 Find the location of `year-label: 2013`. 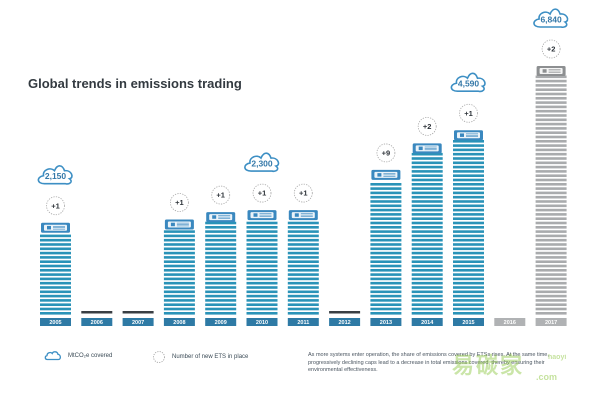

year-label: 2013 is located at coordinates (386, 323).